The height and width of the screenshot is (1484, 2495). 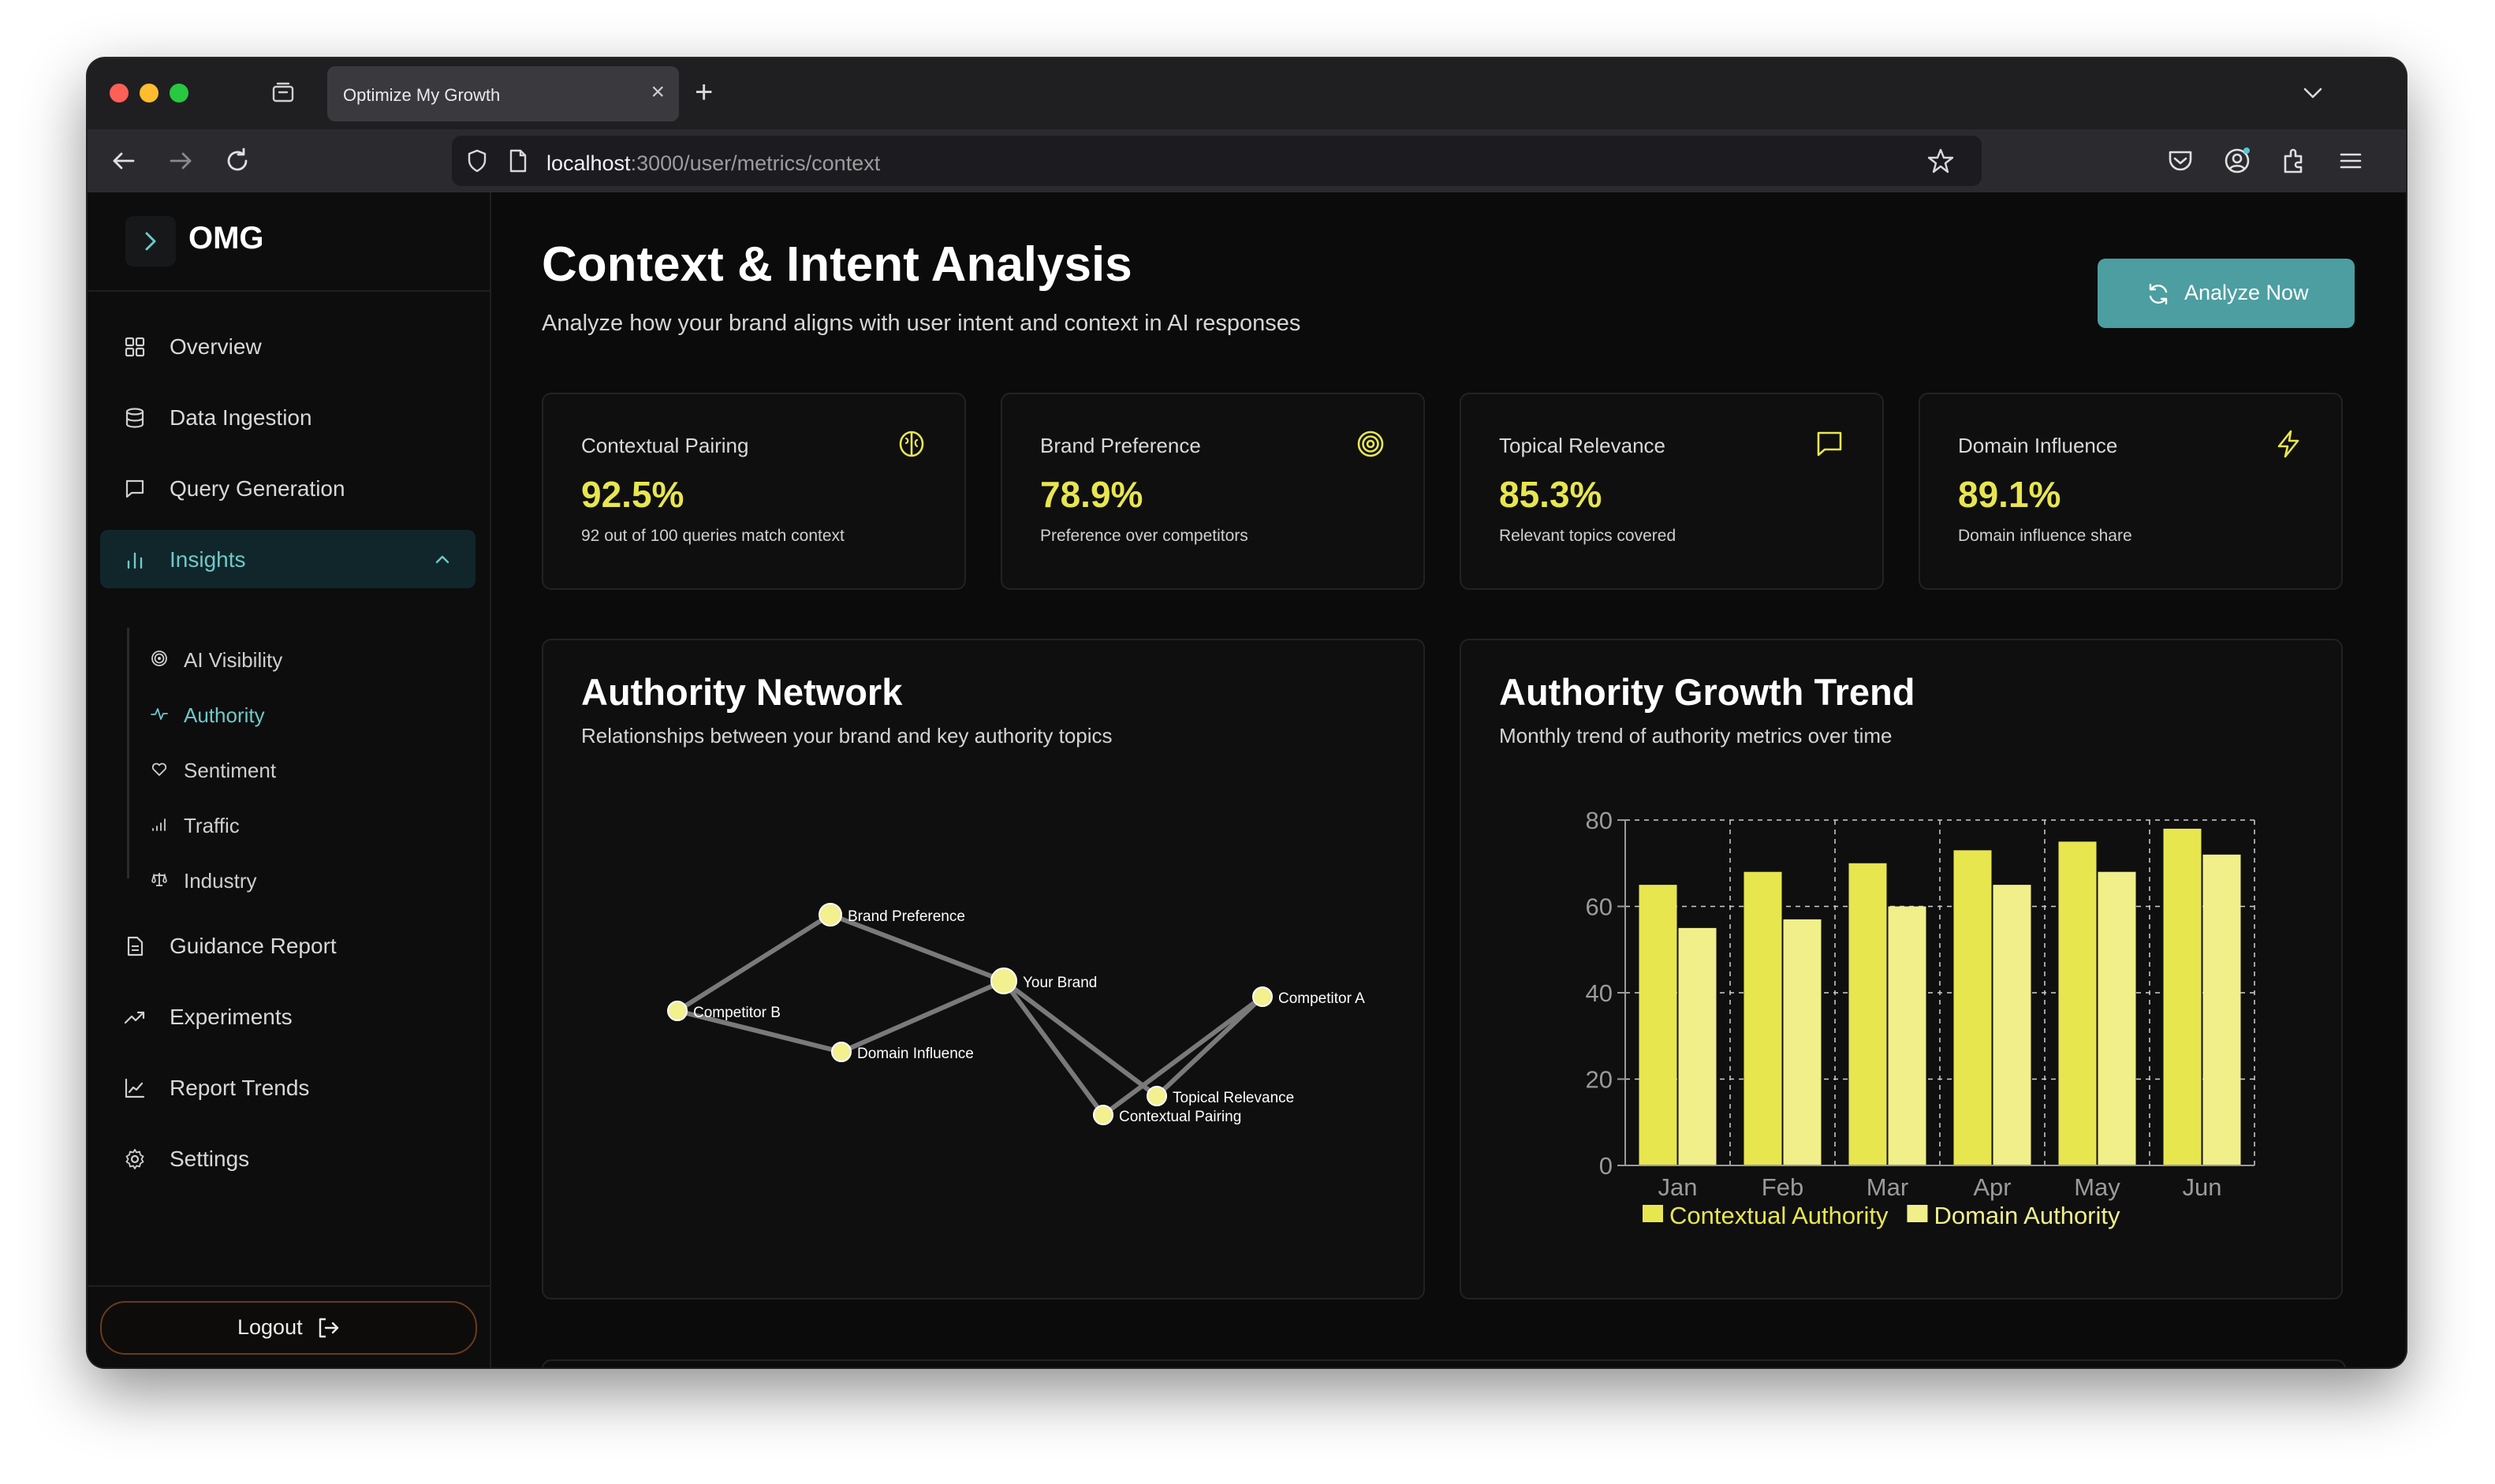 What do you see at coordinates (150, 242) in the screenshot?
I see `sidebar-toggle-button` at bounding box center [150, 242].